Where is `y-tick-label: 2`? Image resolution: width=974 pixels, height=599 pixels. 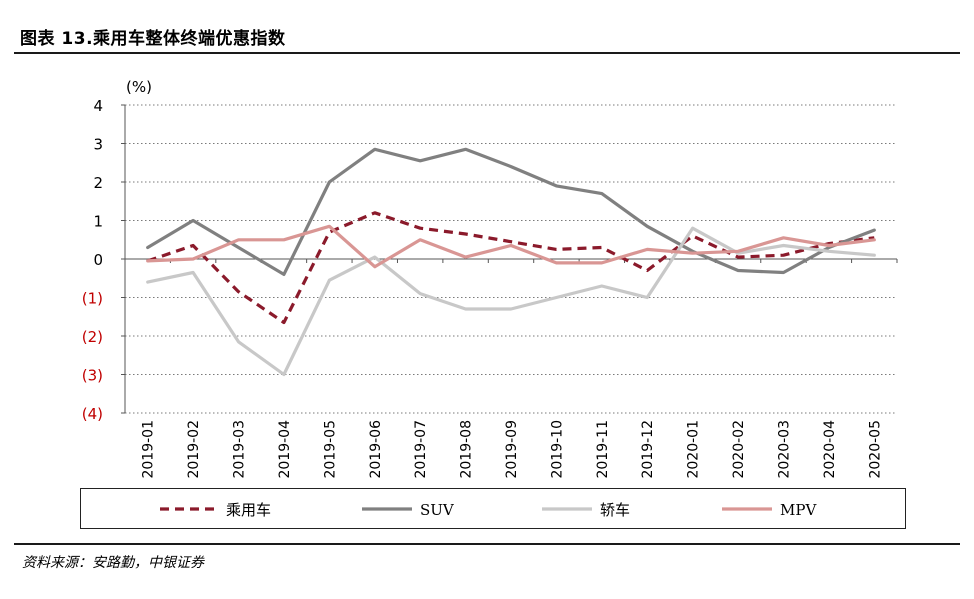 y-tick-label: 2 is located at coordinates (98, 183).